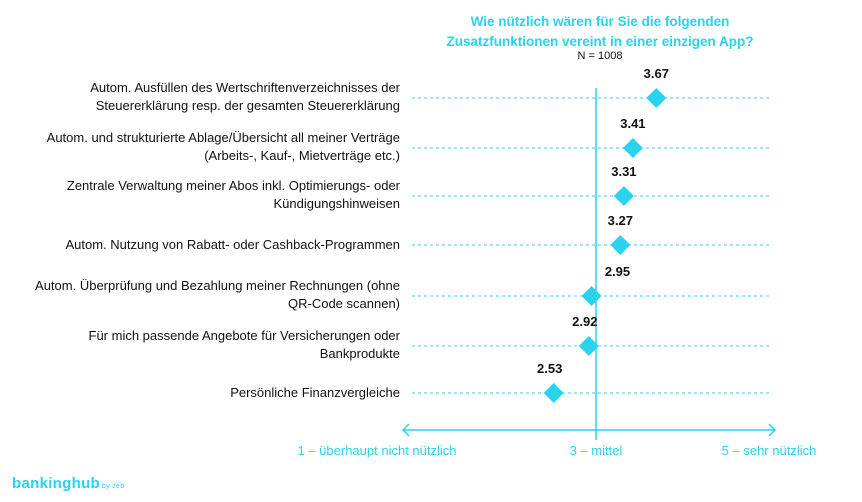 This screenshot has width=862, height=502. I want to click on data-label: 2.92, so click(584, 321).